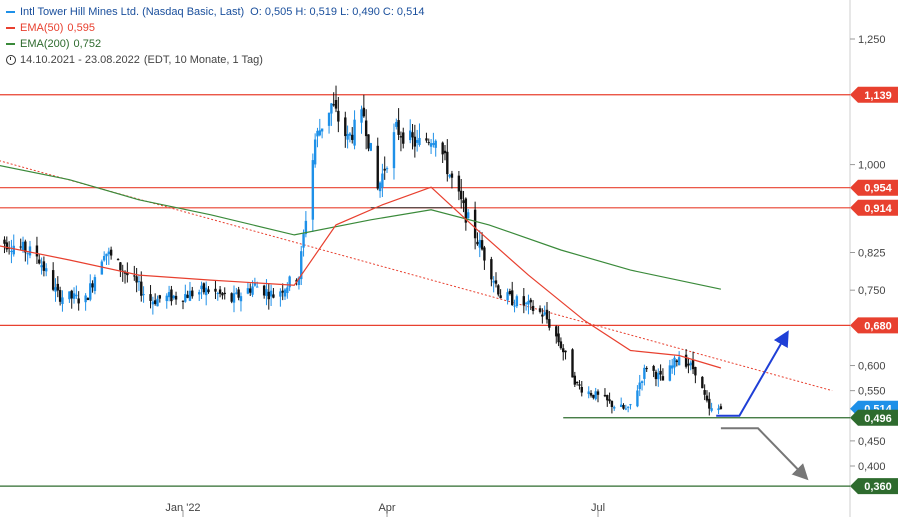 The image size is (900, 517). Describe the element at coordinates (872, 467) in the screenshot. I see `y-tick-label: 0,400` at that location.